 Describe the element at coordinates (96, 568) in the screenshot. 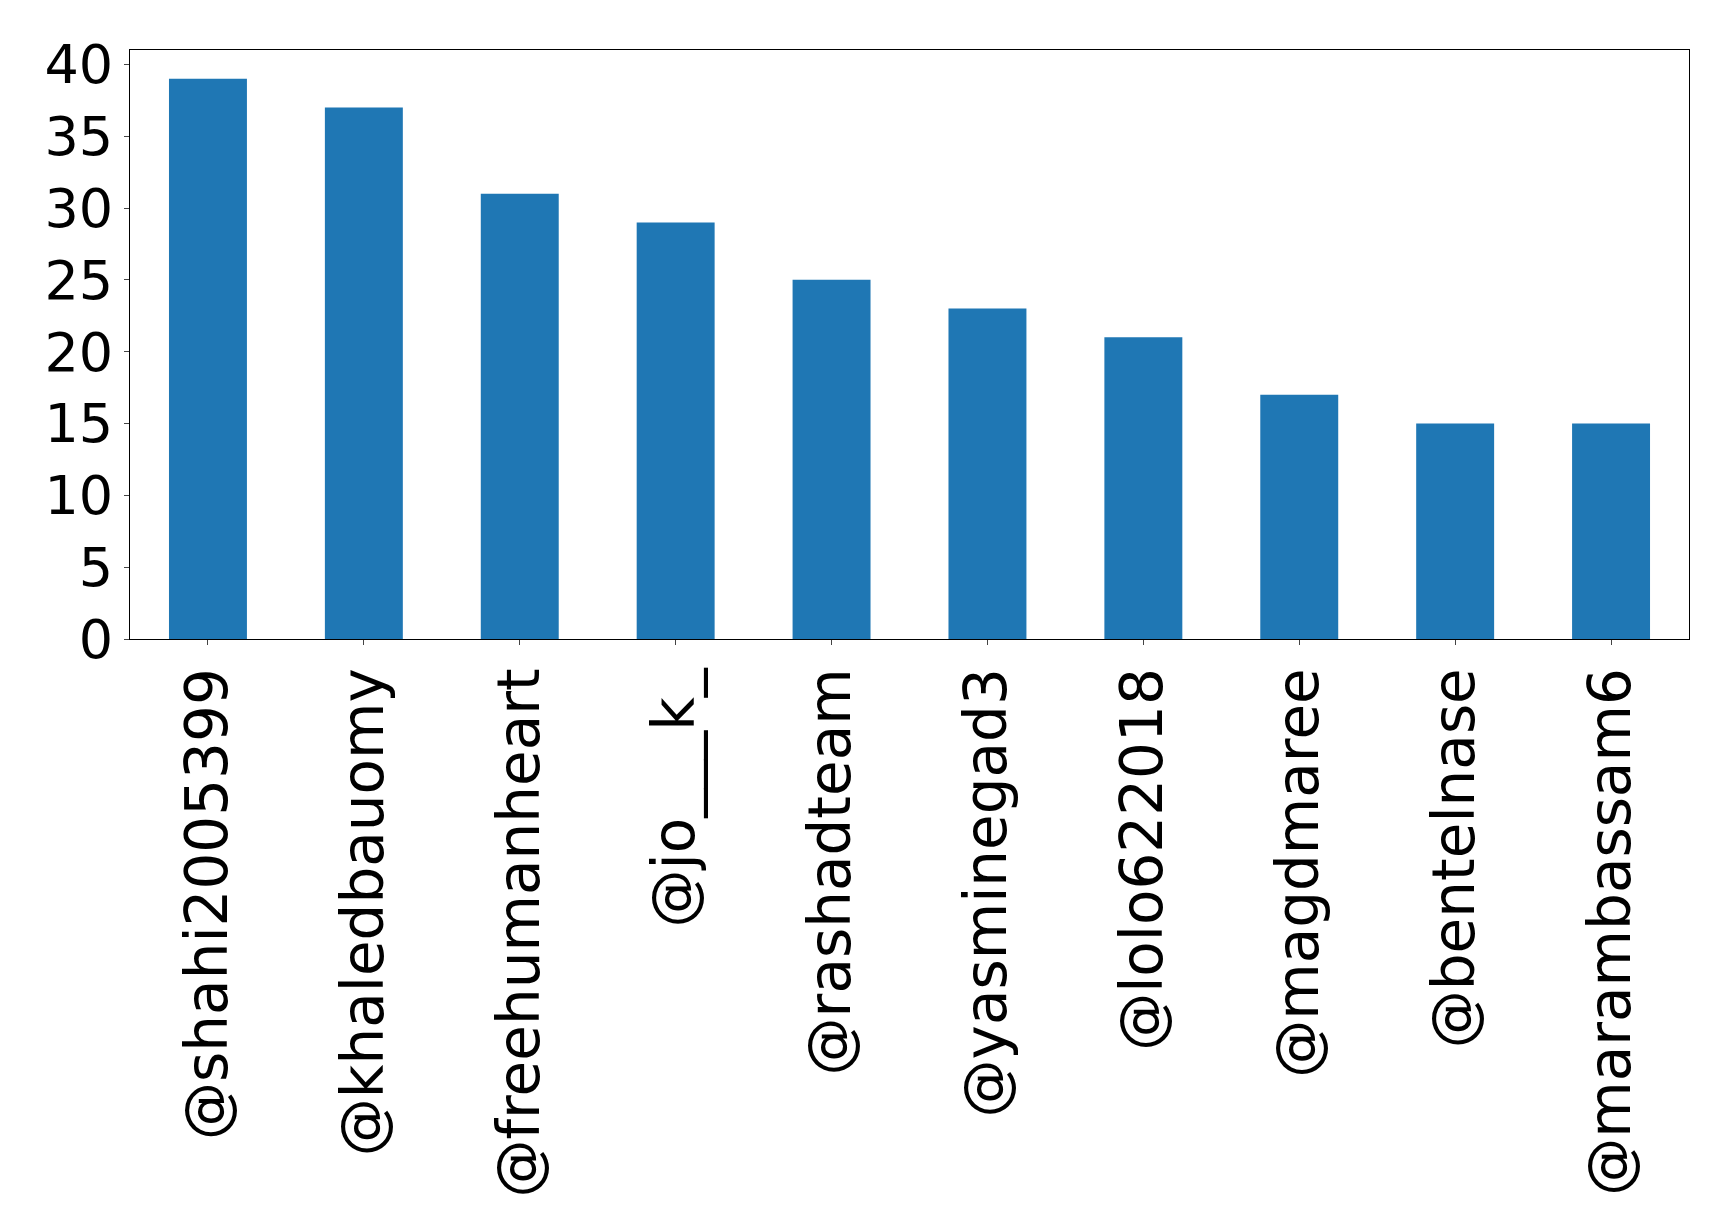

I see `y-tick-label: 5` at that location.